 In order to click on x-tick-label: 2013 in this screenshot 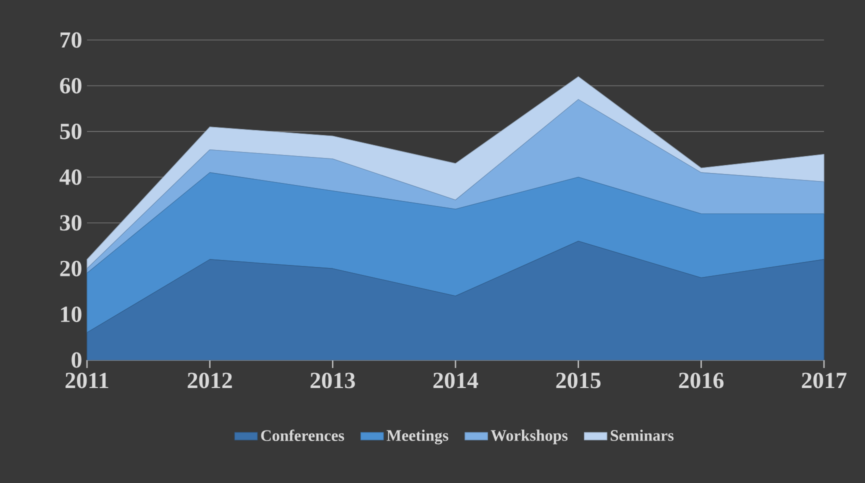, I will do `click(332, 380)`.